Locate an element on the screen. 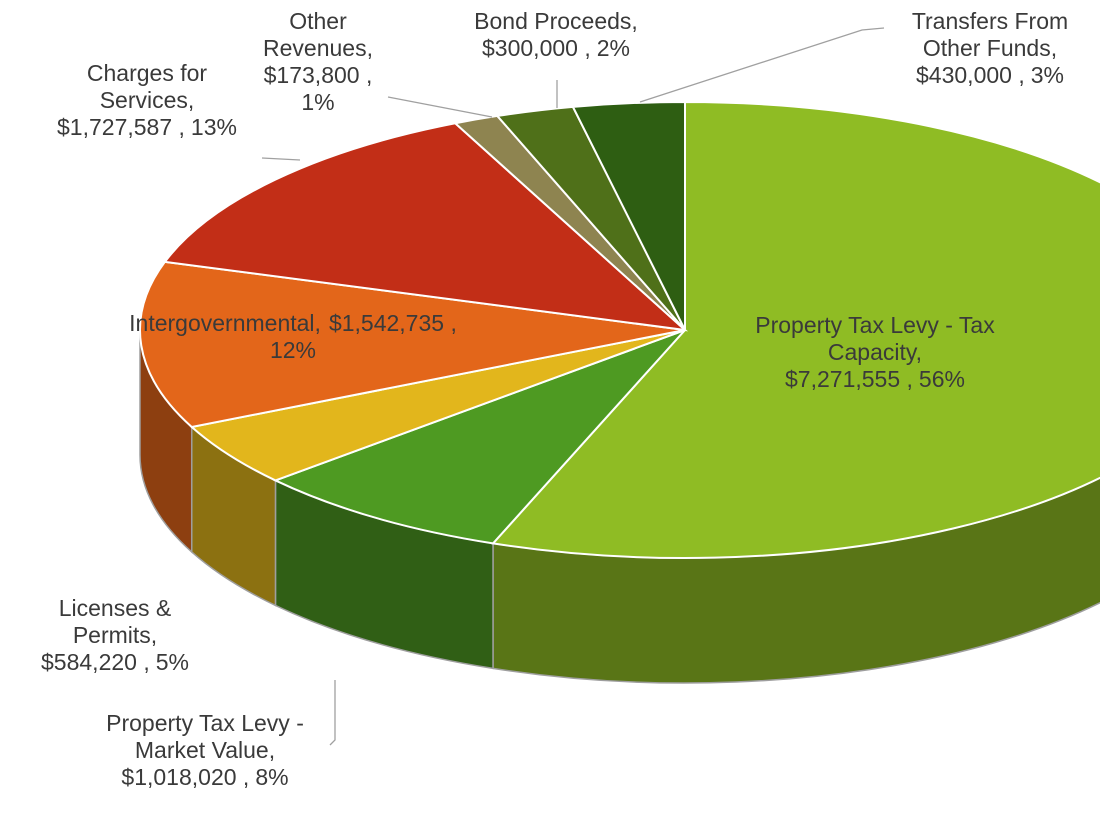  data-label: Bond Proceeds, $300,000 , 2% is located at coordinates (556, 35).